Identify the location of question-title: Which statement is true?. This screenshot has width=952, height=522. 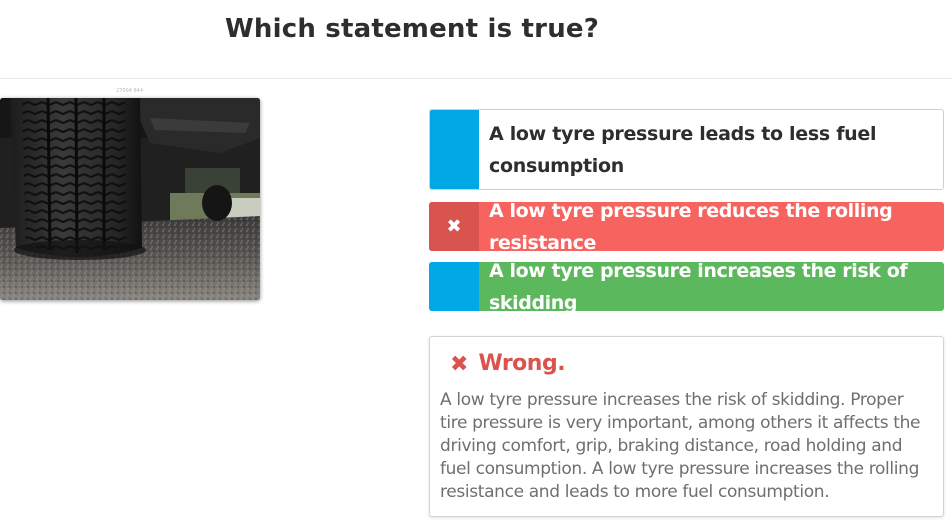
(412, 29).